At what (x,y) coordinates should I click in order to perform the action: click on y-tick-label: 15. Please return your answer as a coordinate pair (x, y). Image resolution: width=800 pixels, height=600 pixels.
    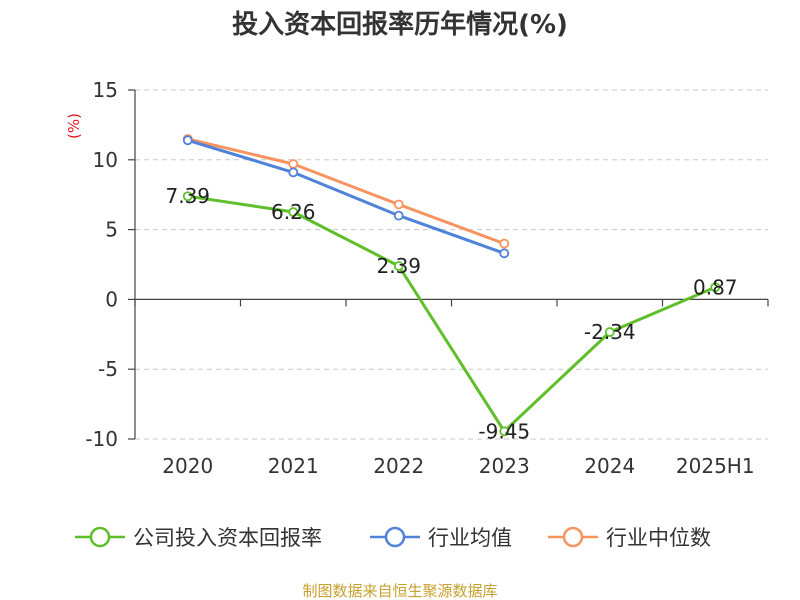
    Looking at the image, I should click on (105, 90).